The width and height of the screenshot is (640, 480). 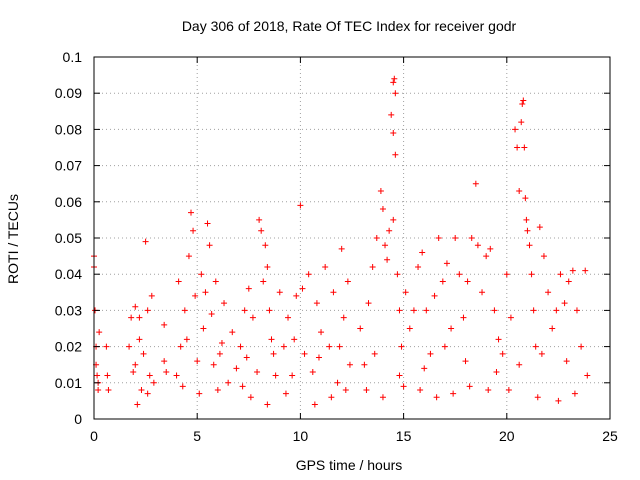 I want to click on y-tick-label: 0.01, so click(x=68, y=383).